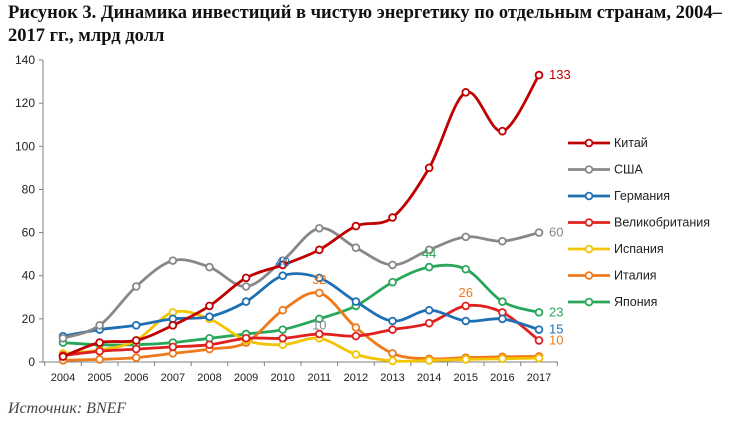 This screenshot has height=422, width=742. What do you see at coordinates (25, 60) in the screenshot?
I see `y-tick-label: 140` at bounding box center [25, 60].